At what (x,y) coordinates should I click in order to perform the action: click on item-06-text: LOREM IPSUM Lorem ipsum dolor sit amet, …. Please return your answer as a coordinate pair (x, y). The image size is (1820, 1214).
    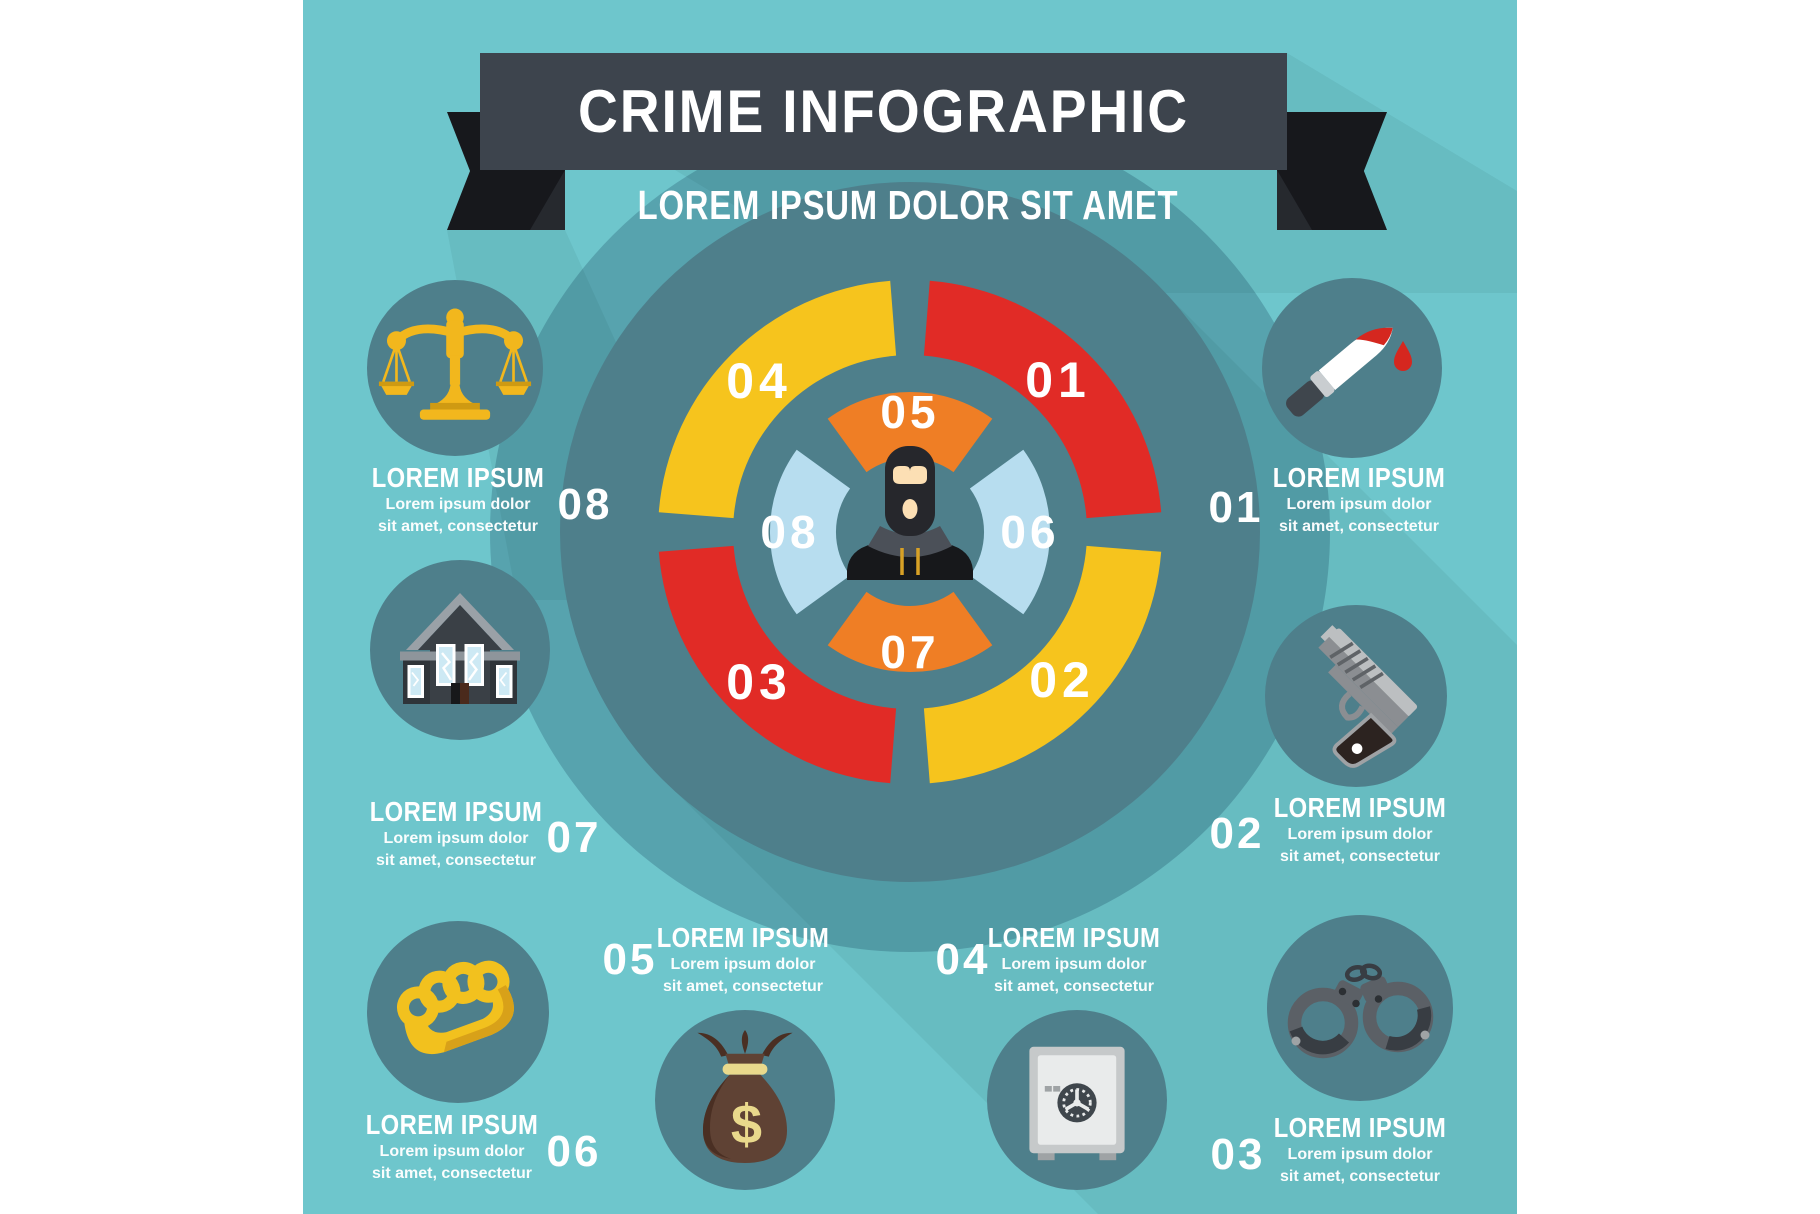
    Looking at the image, I should click on (452, 1147).